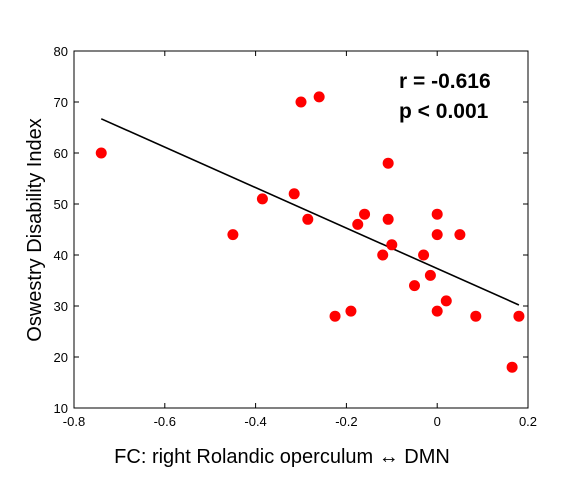  Describe the element at coordinates (437, 421) in the screenshot. I see `x-tick-label: 0` at that location.